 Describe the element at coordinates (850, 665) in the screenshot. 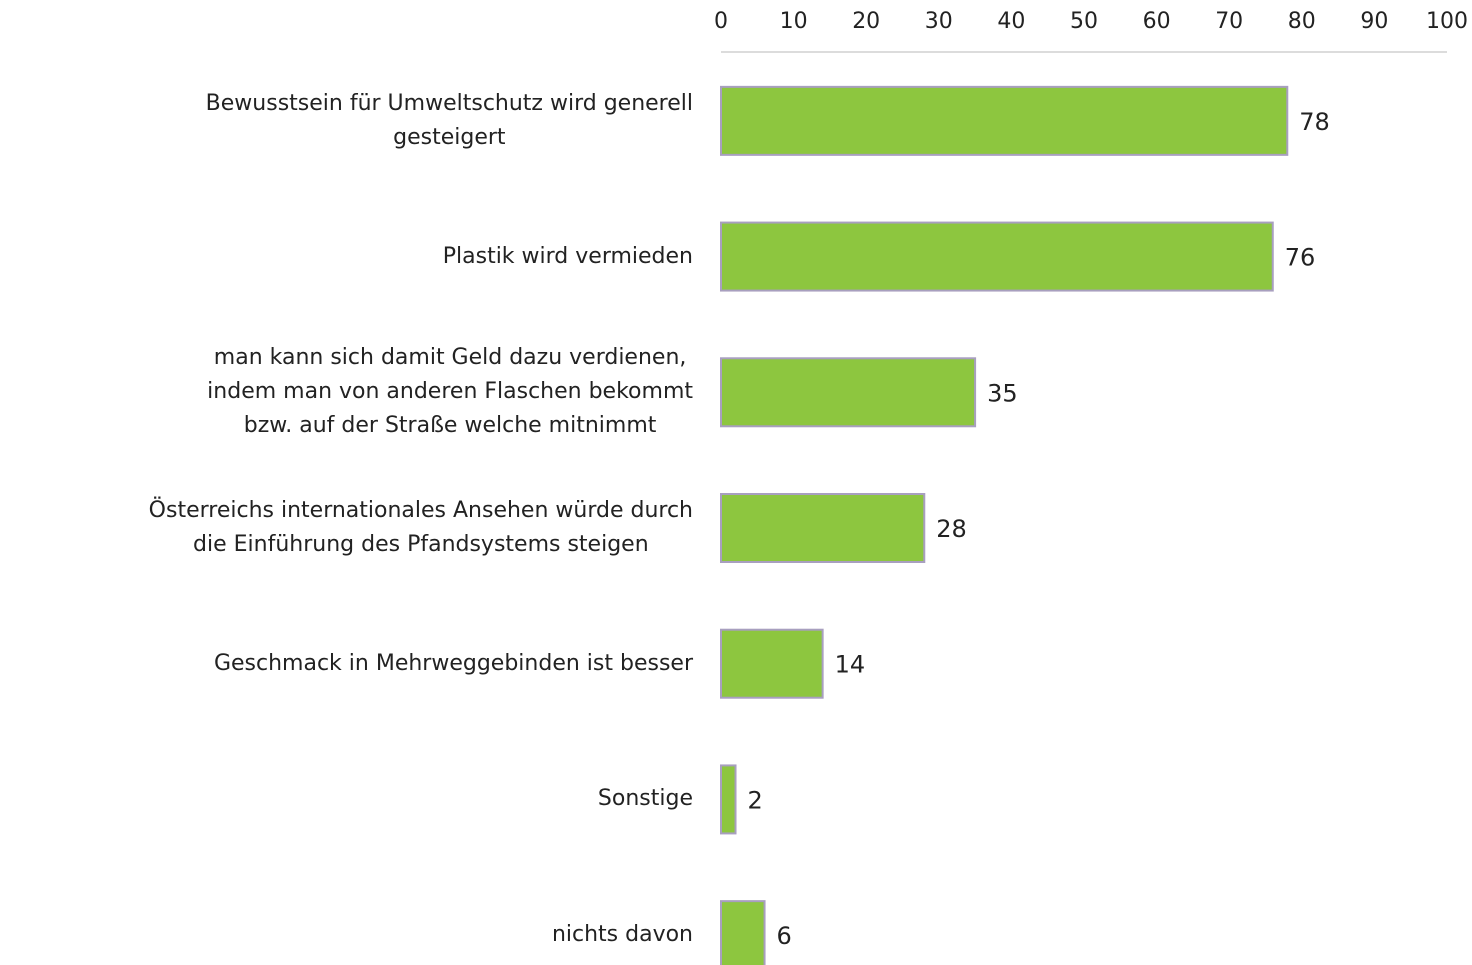

I see `value-label: 14` at that location.